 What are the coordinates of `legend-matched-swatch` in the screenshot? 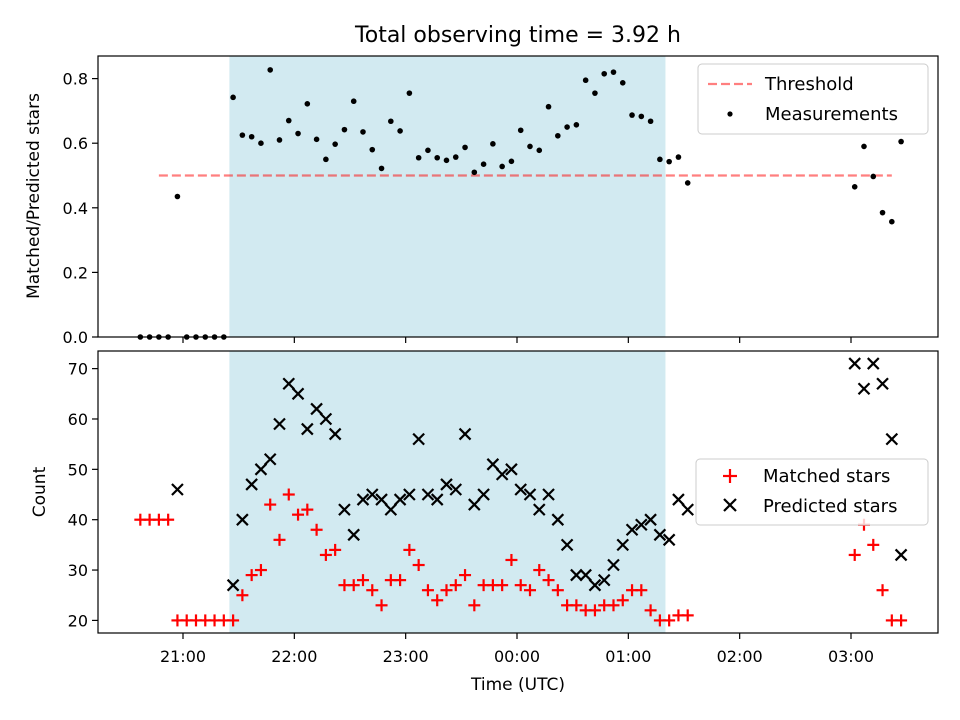 It's located at (730, 476).